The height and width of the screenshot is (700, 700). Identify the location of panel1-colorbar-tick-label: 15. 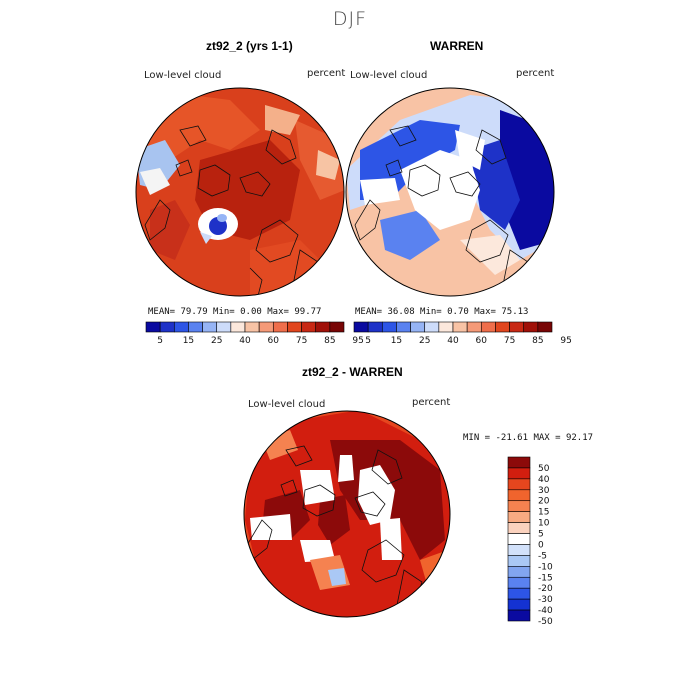
(188, 341).